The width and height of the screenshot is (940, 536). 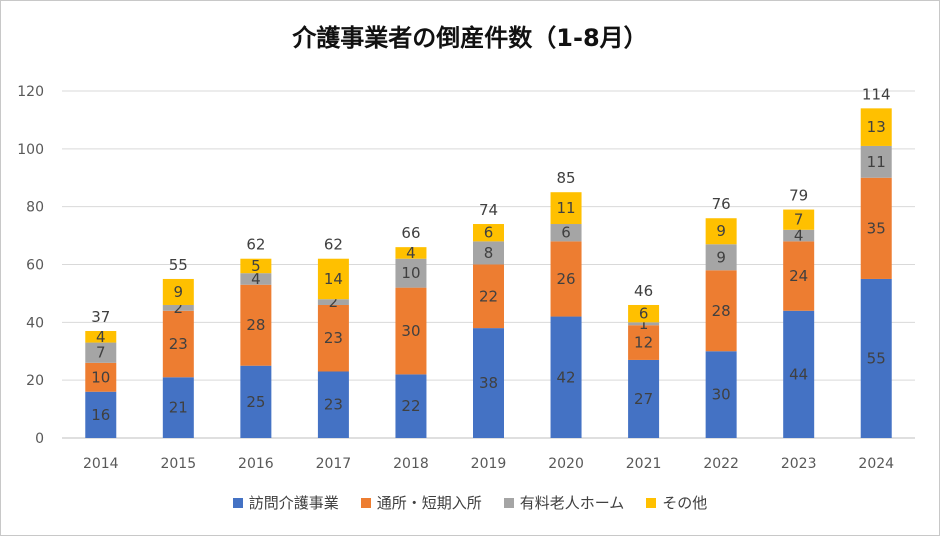 What do you see at coordinates (35, 381) in the screenshot?
I see `y-tick-label: 20` at bounding box center [35, 381].